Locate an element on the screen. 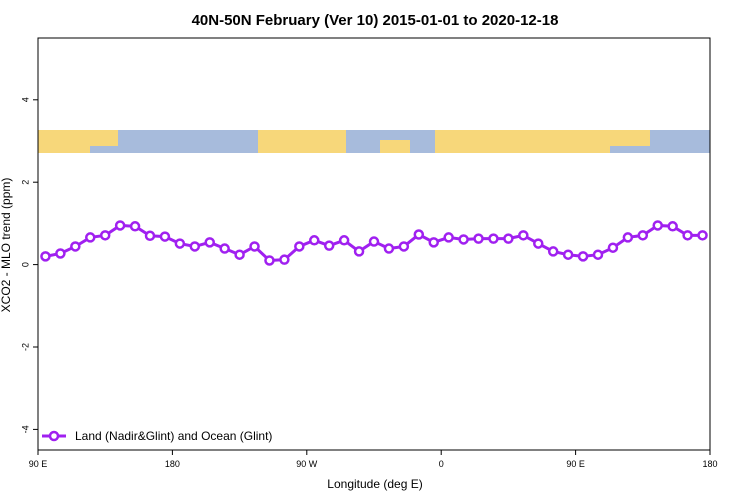  map-strip is located at coordinates (374, 141).